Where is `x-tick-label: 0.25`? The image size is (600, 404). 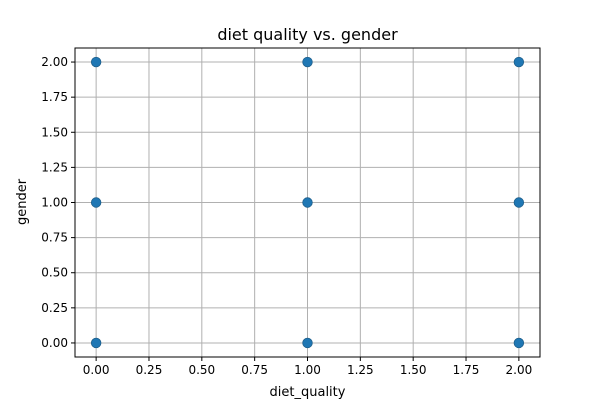
x-tick-label: 0.25 is located at coordinates (149, 370).